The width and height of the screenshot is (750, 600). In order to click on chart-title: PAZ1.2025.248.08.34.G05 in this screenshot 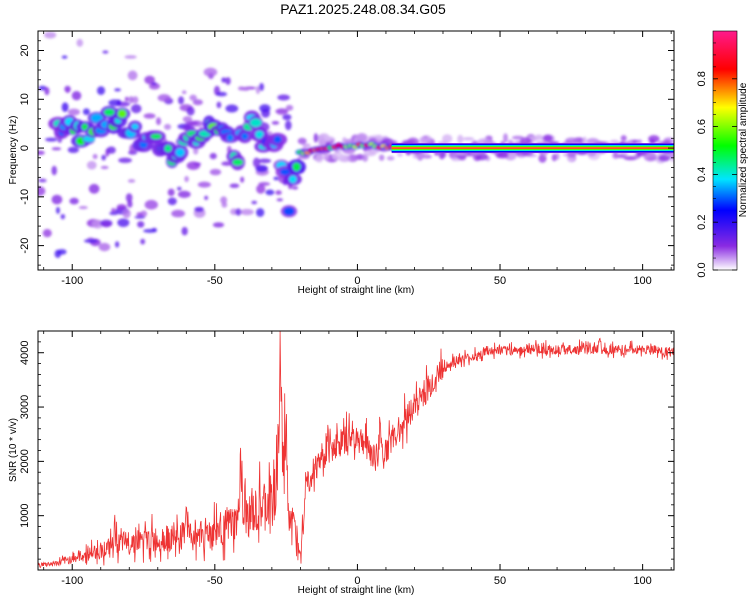, I will do `click(363, 9)`.